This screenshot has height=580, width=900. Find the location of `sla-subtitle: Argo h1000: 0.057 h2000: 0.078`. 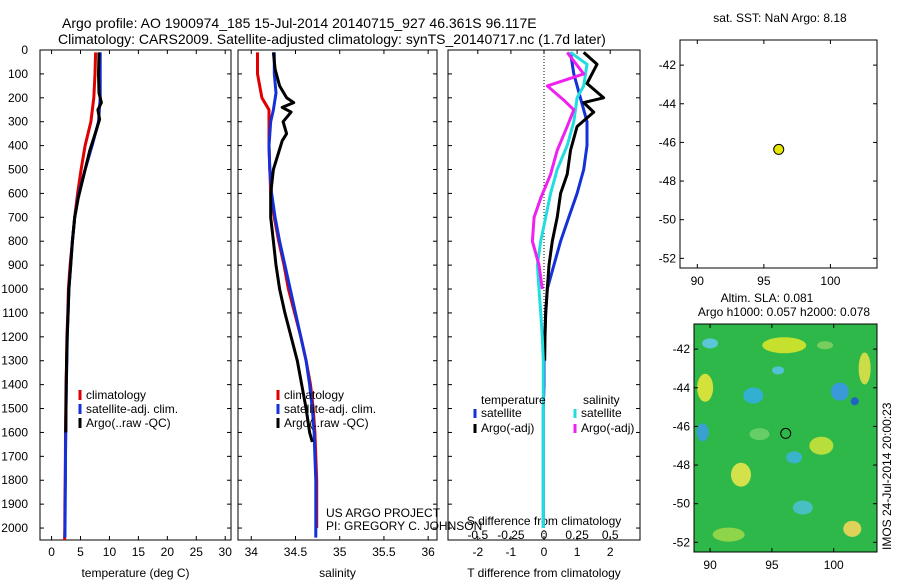

sla-subtitle: Argo h1000: 0.057 h2000: 0.078 is located at coordinates (784, 312).